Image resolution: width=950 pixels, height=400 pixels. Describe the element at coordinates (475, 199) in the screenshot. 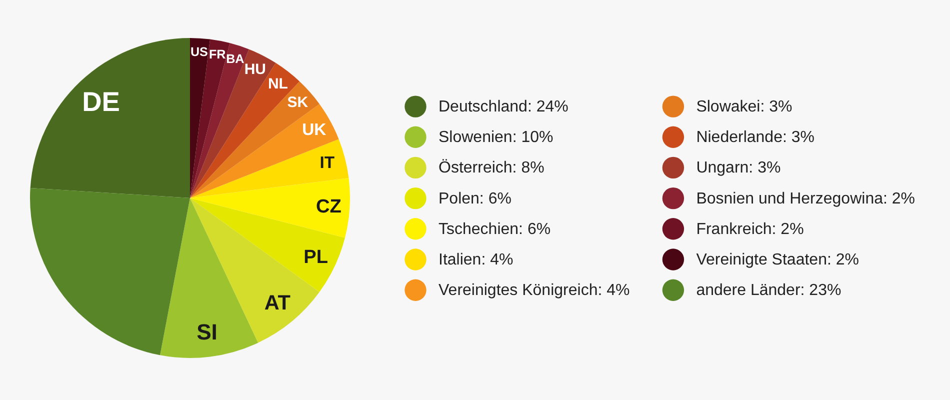

I see `legend-label: Polen: 6%` at that location.